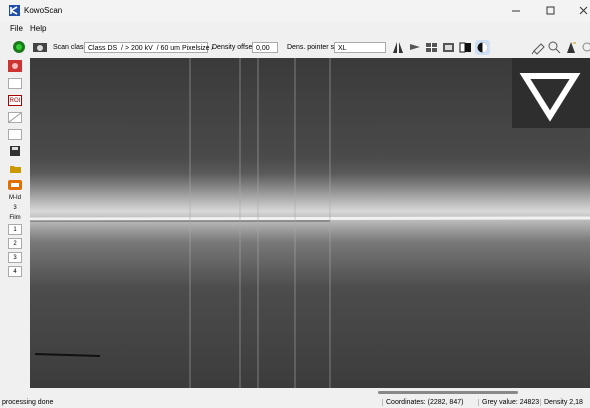  Describe the element at coordinates (15, 168) in the screenshot. I see `open-button` at that location.